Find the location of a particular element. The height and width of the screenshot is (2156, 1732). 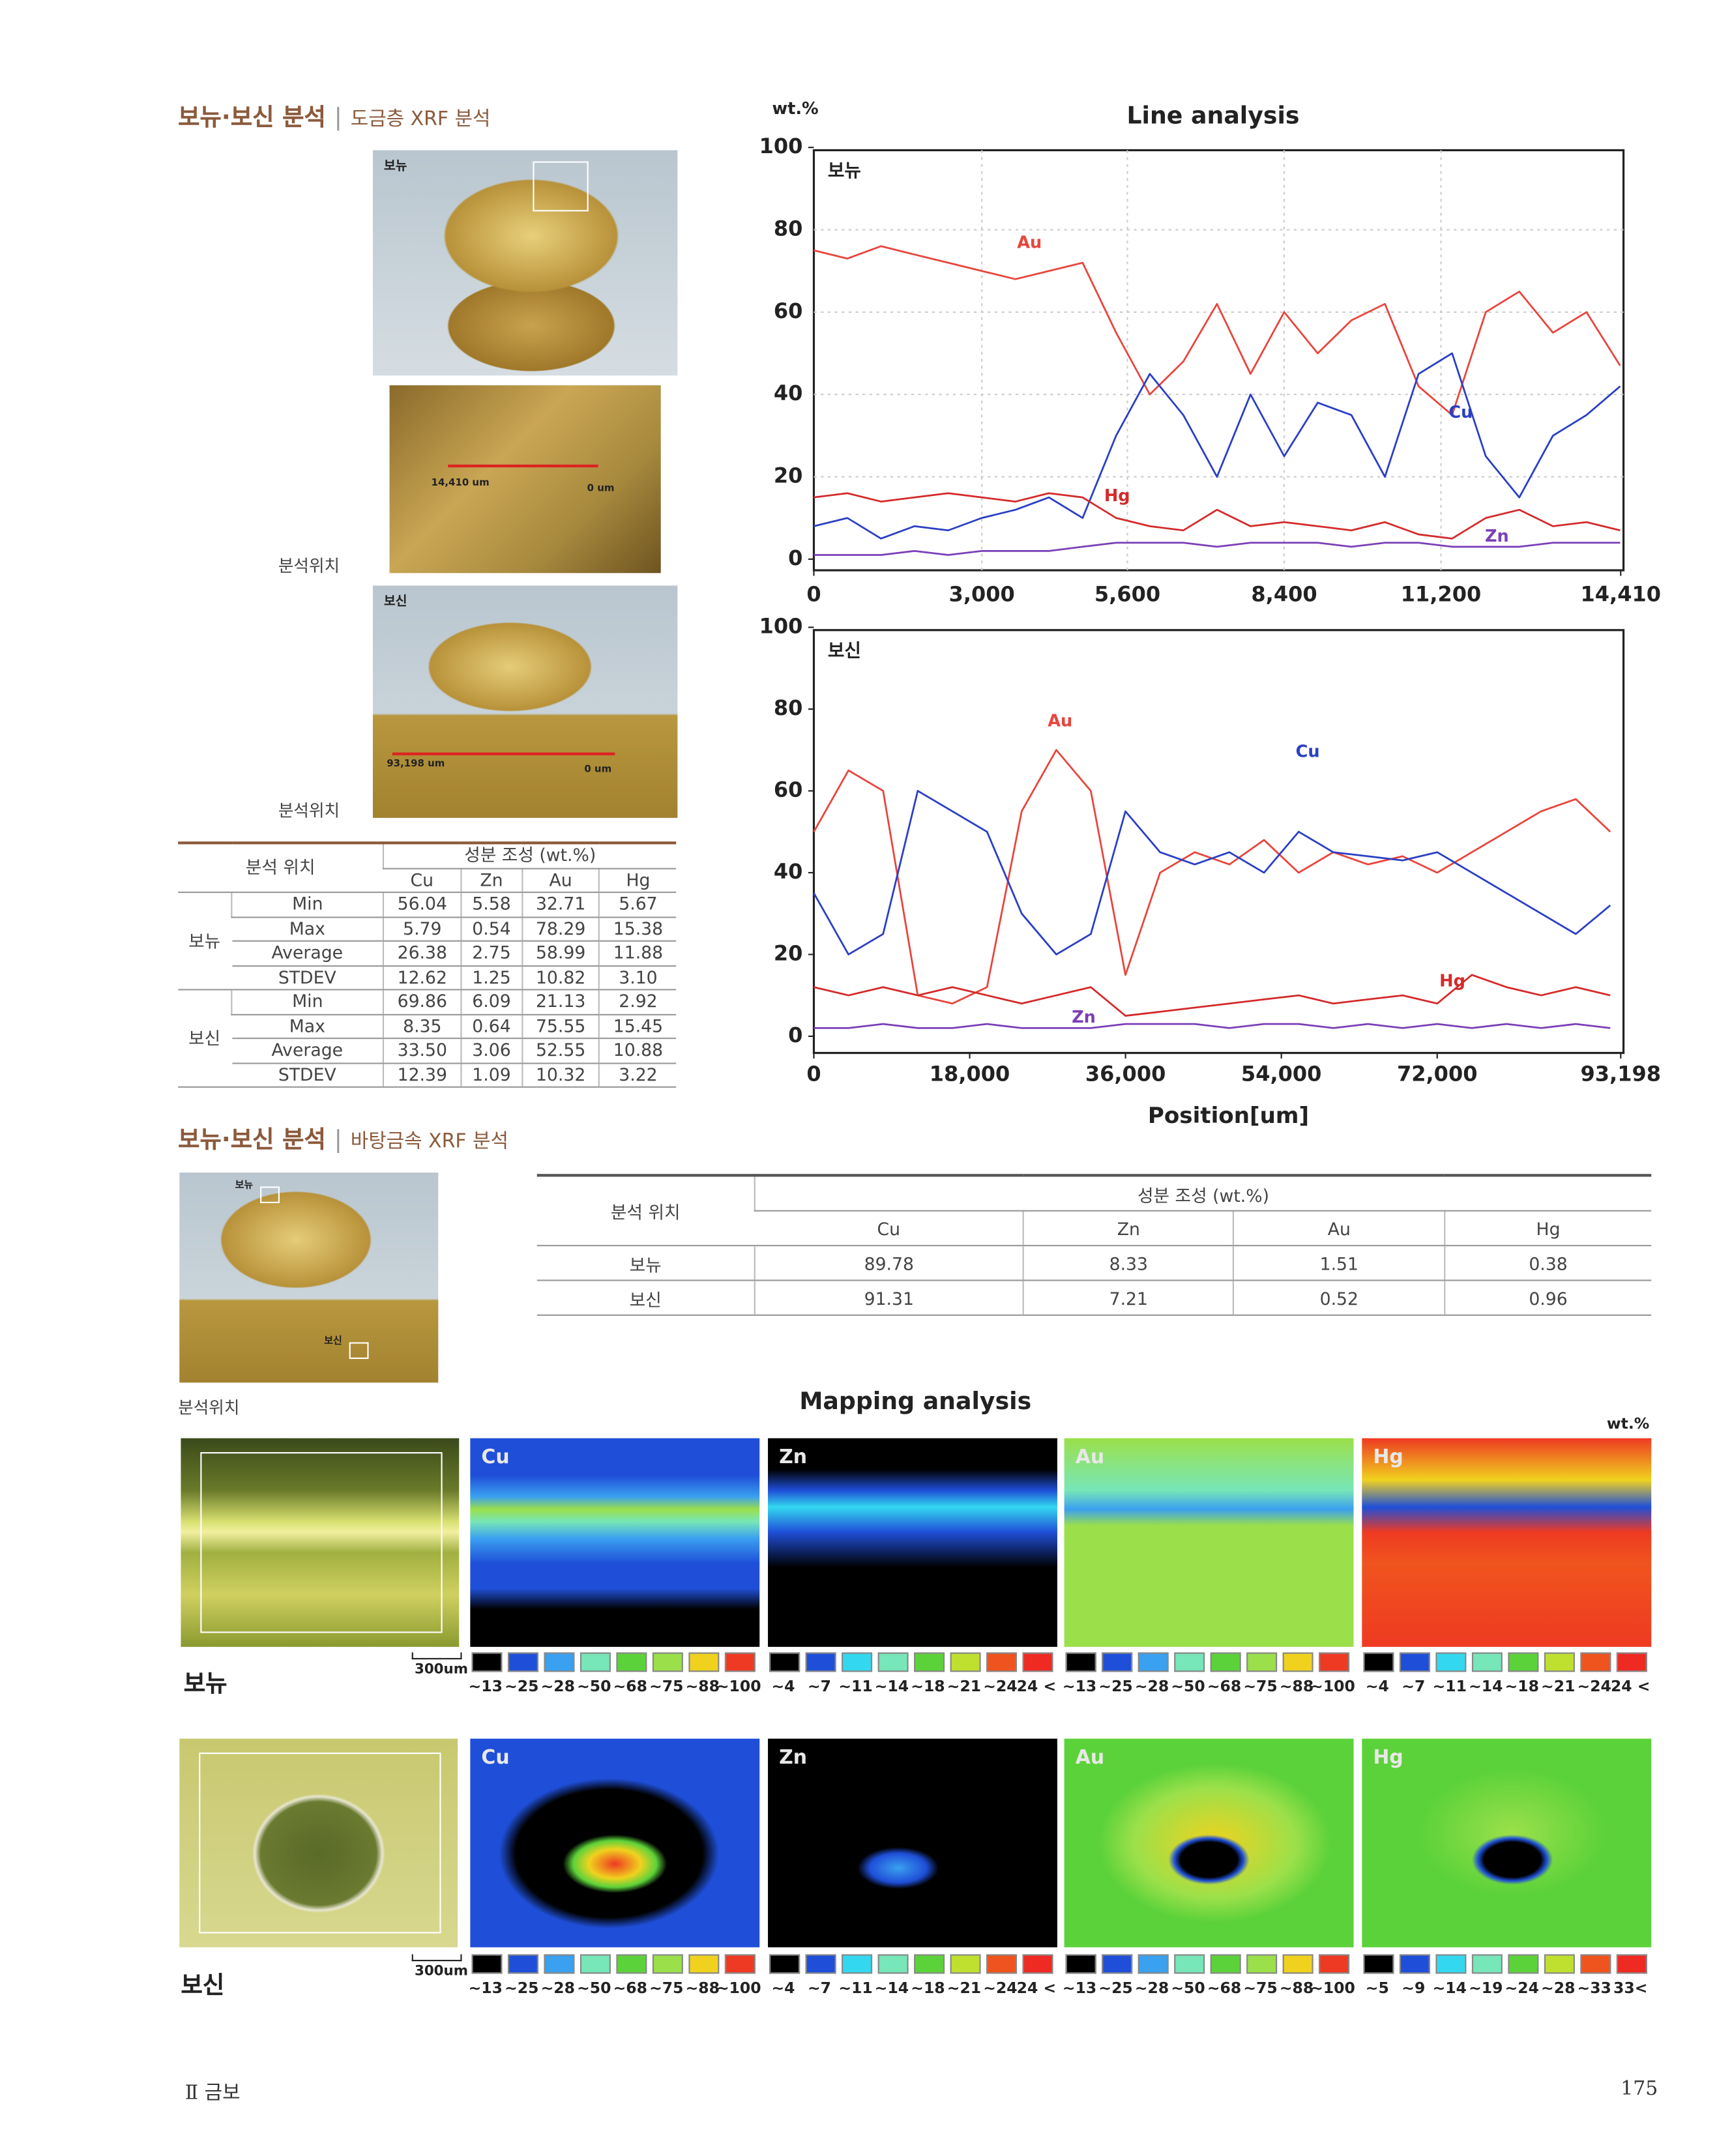

value-cell: 1.09 is located at coordinates (491, 1075).